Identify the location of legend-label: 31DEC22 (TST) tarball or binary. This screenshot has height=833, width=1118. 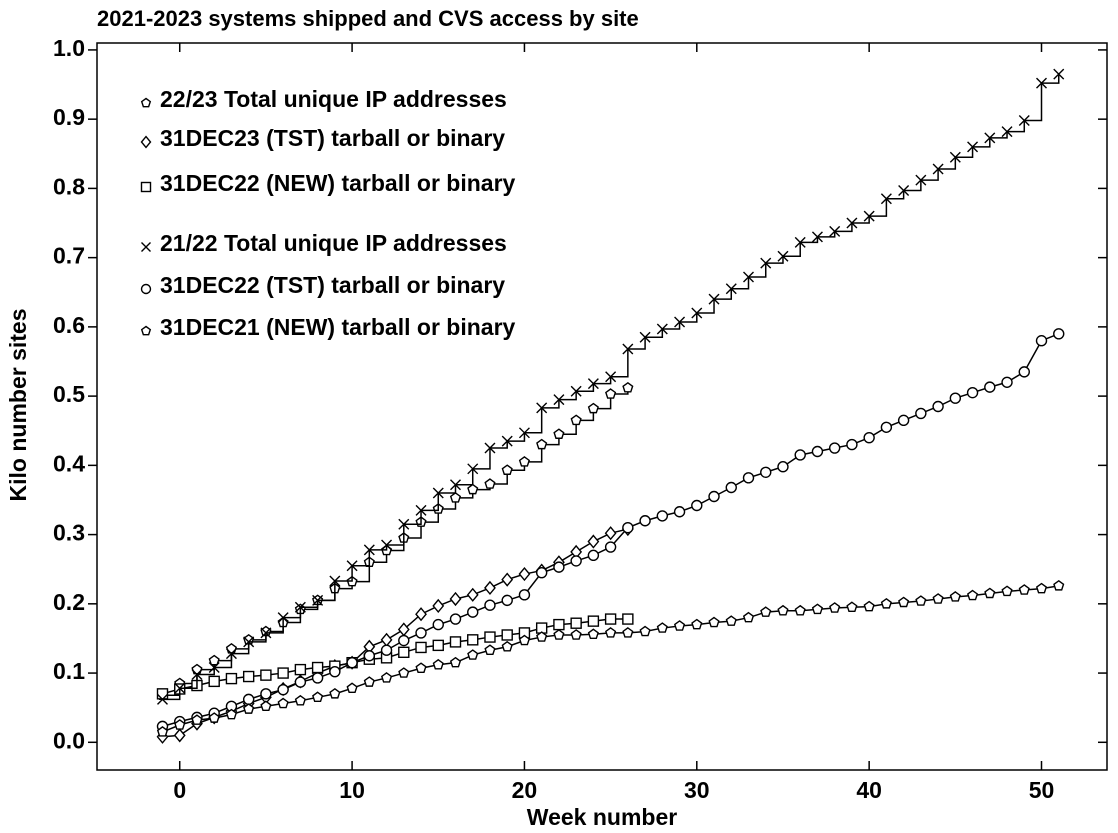
(332, 285).